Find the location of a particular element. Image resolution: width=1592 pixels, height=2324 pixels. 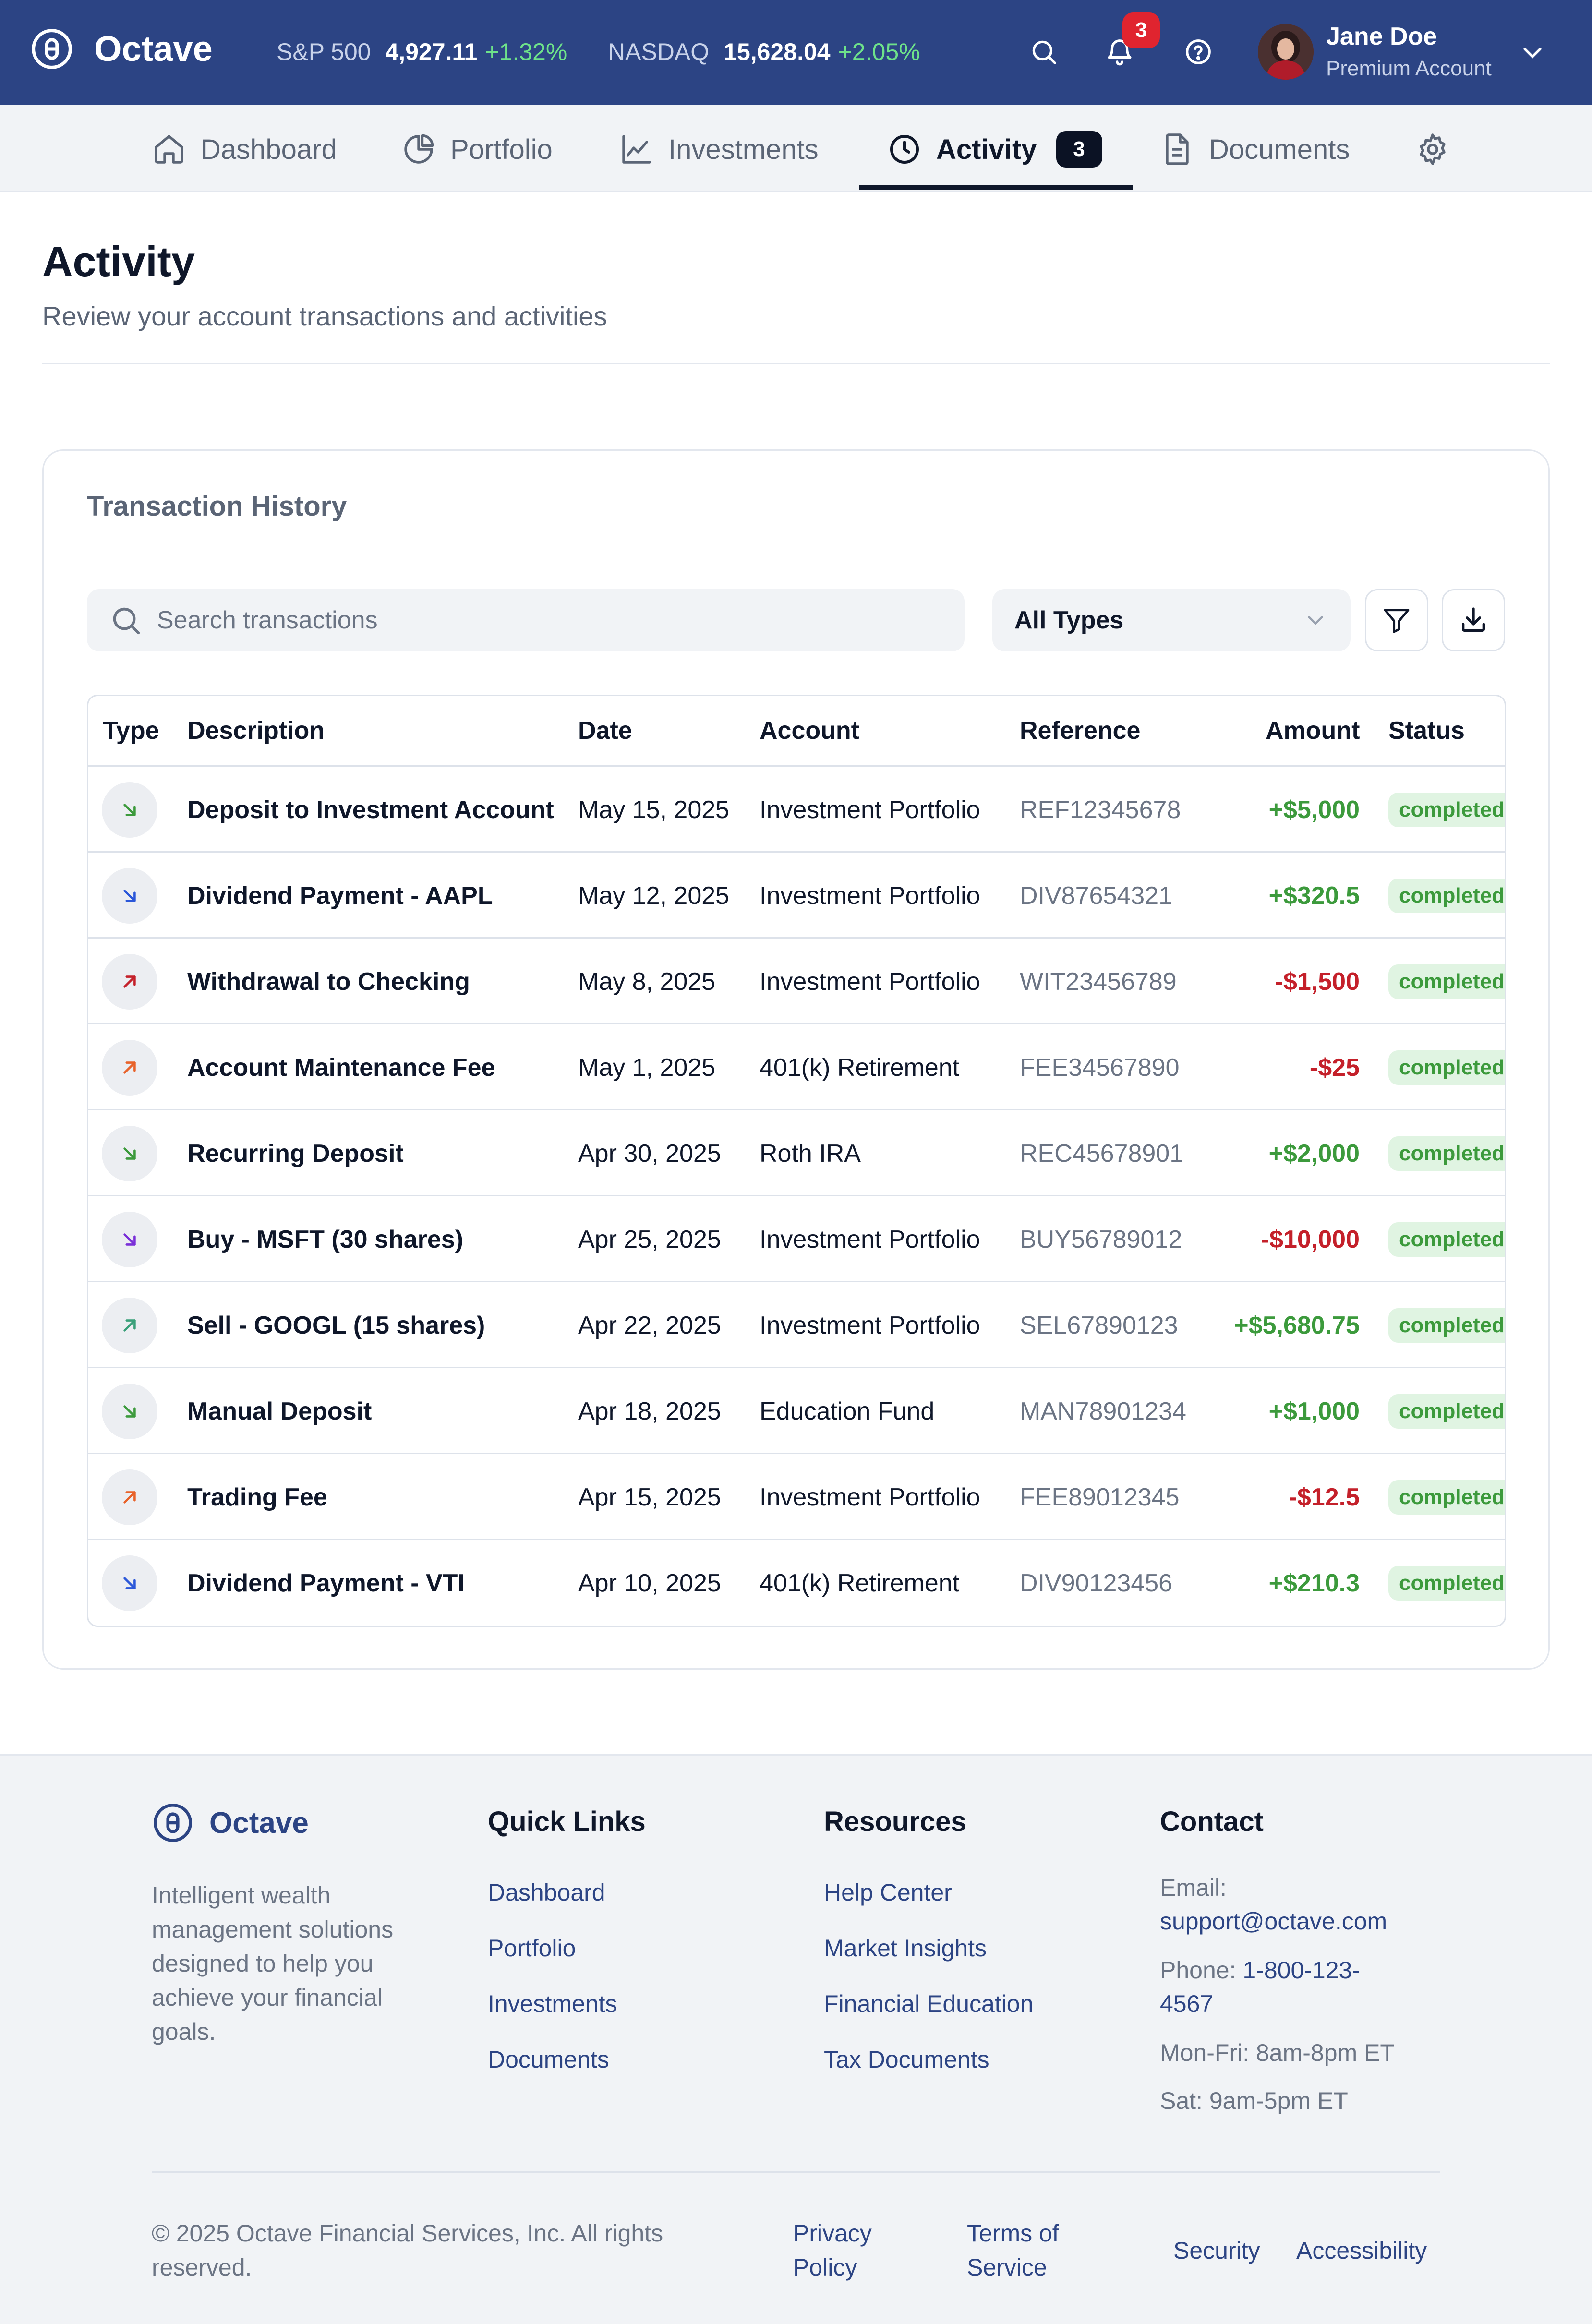

transaction-description: Trading Fee is located at coordinates (257, 1497).